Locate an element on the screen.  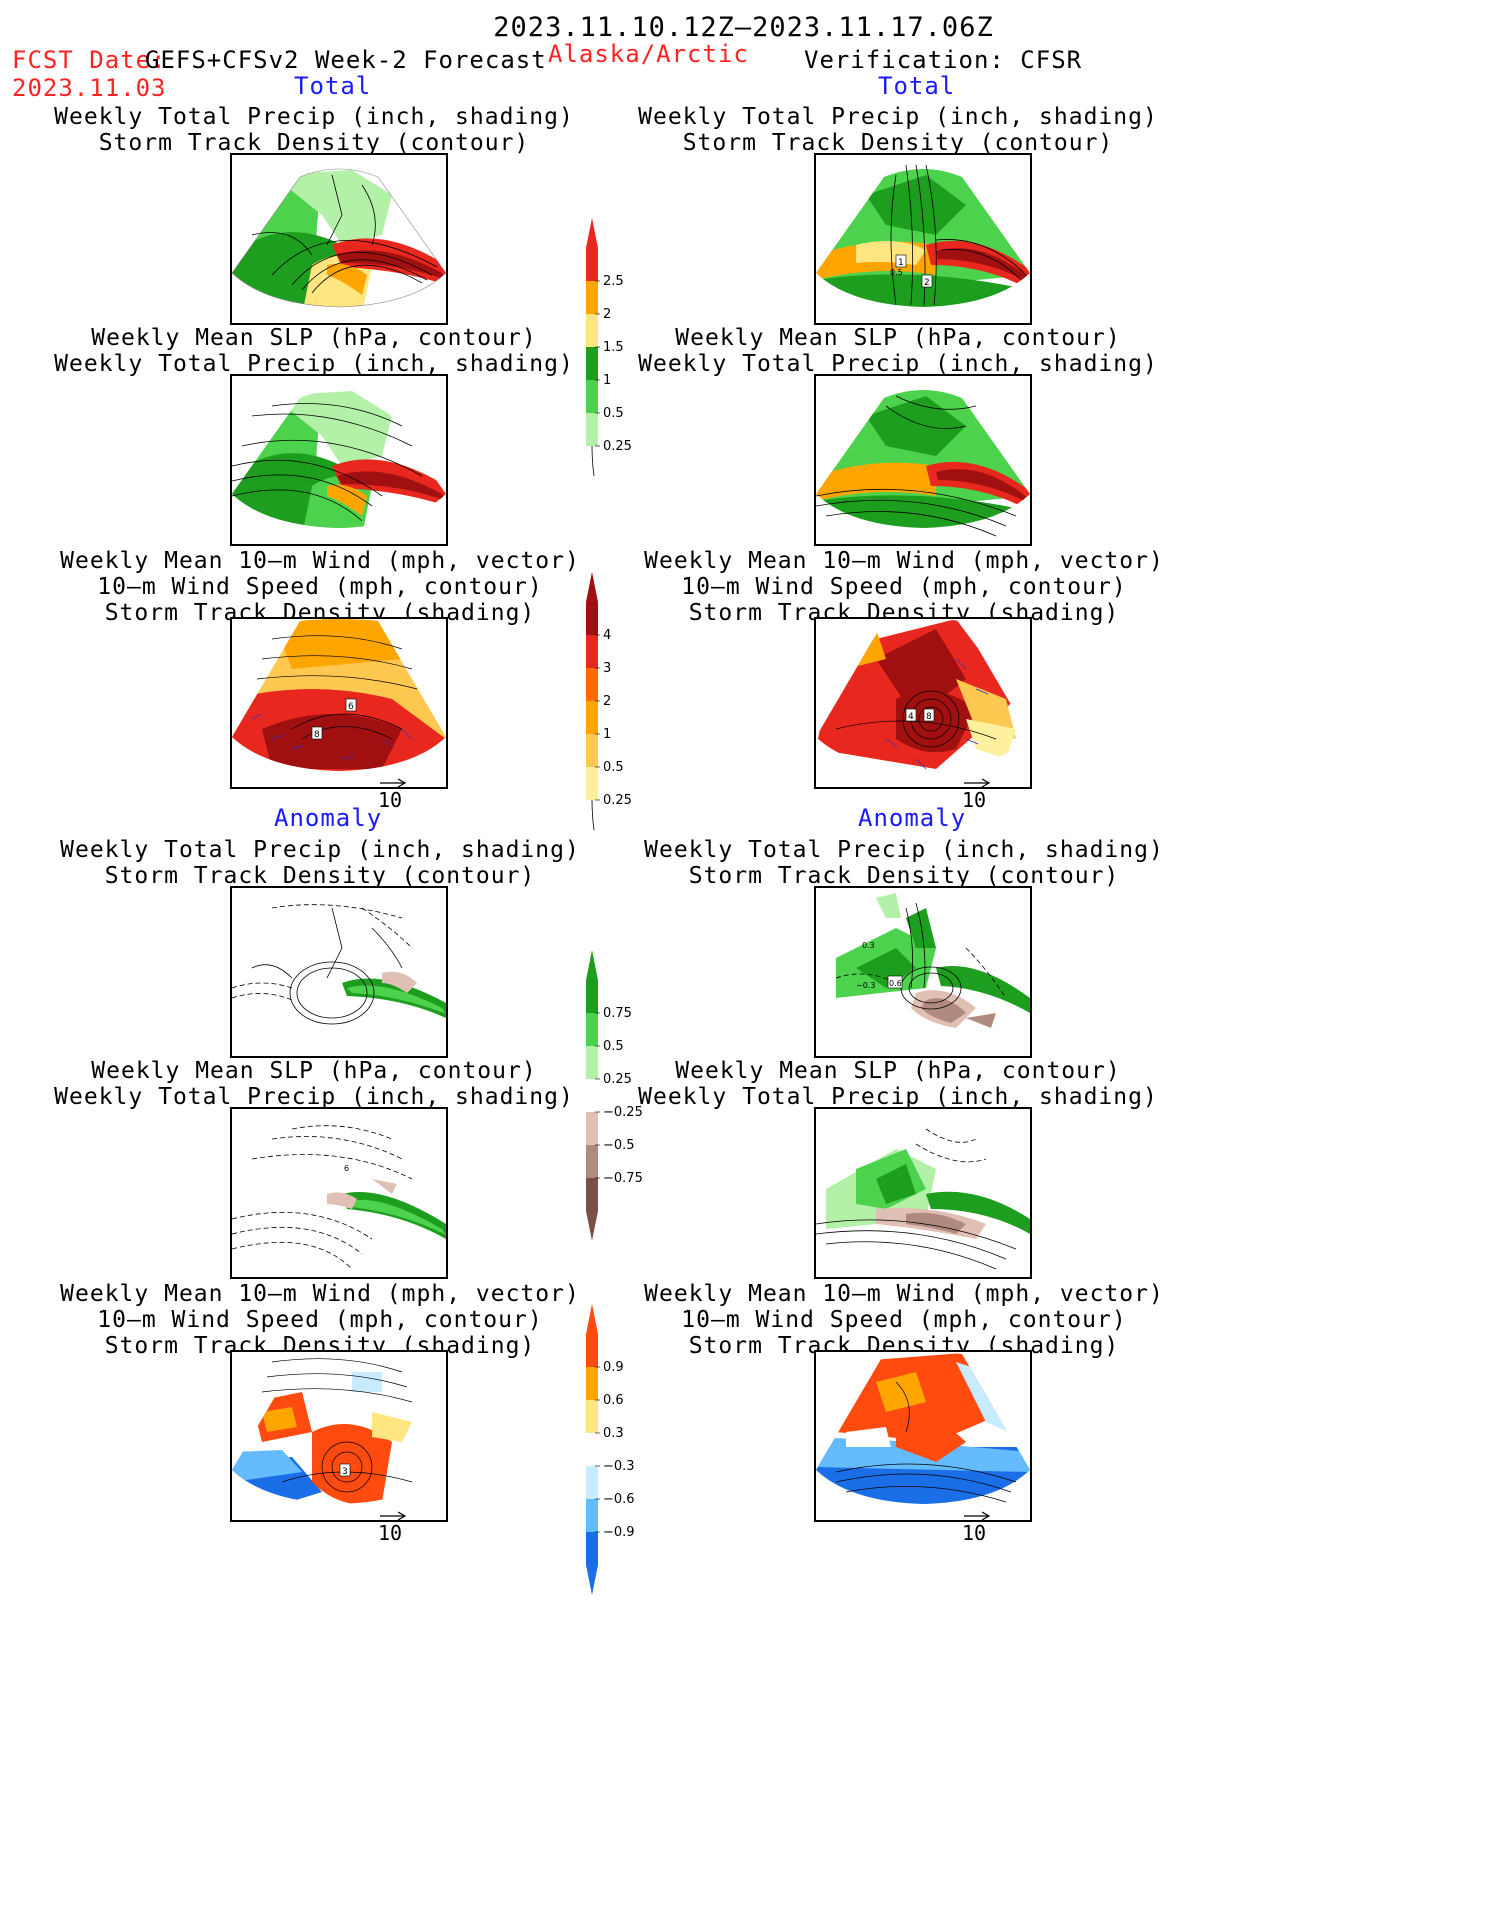
vector-reference-verif-total: 10 is located at coordinates (977, 795).